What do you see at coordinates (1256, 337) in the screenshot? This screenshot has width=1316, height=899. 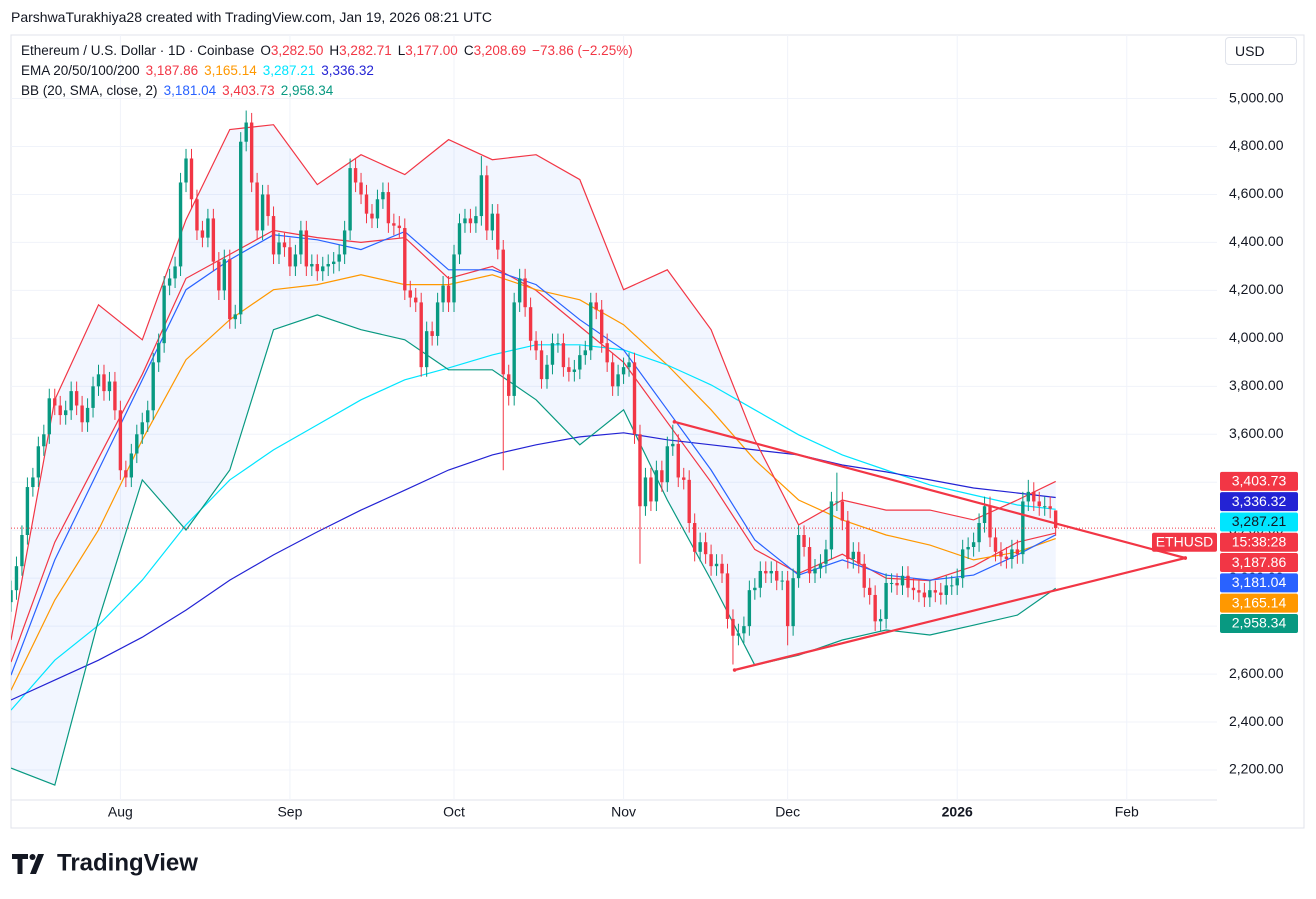 I see `y-tick-label: 4,000.00` at bounding box center [1256, 337].